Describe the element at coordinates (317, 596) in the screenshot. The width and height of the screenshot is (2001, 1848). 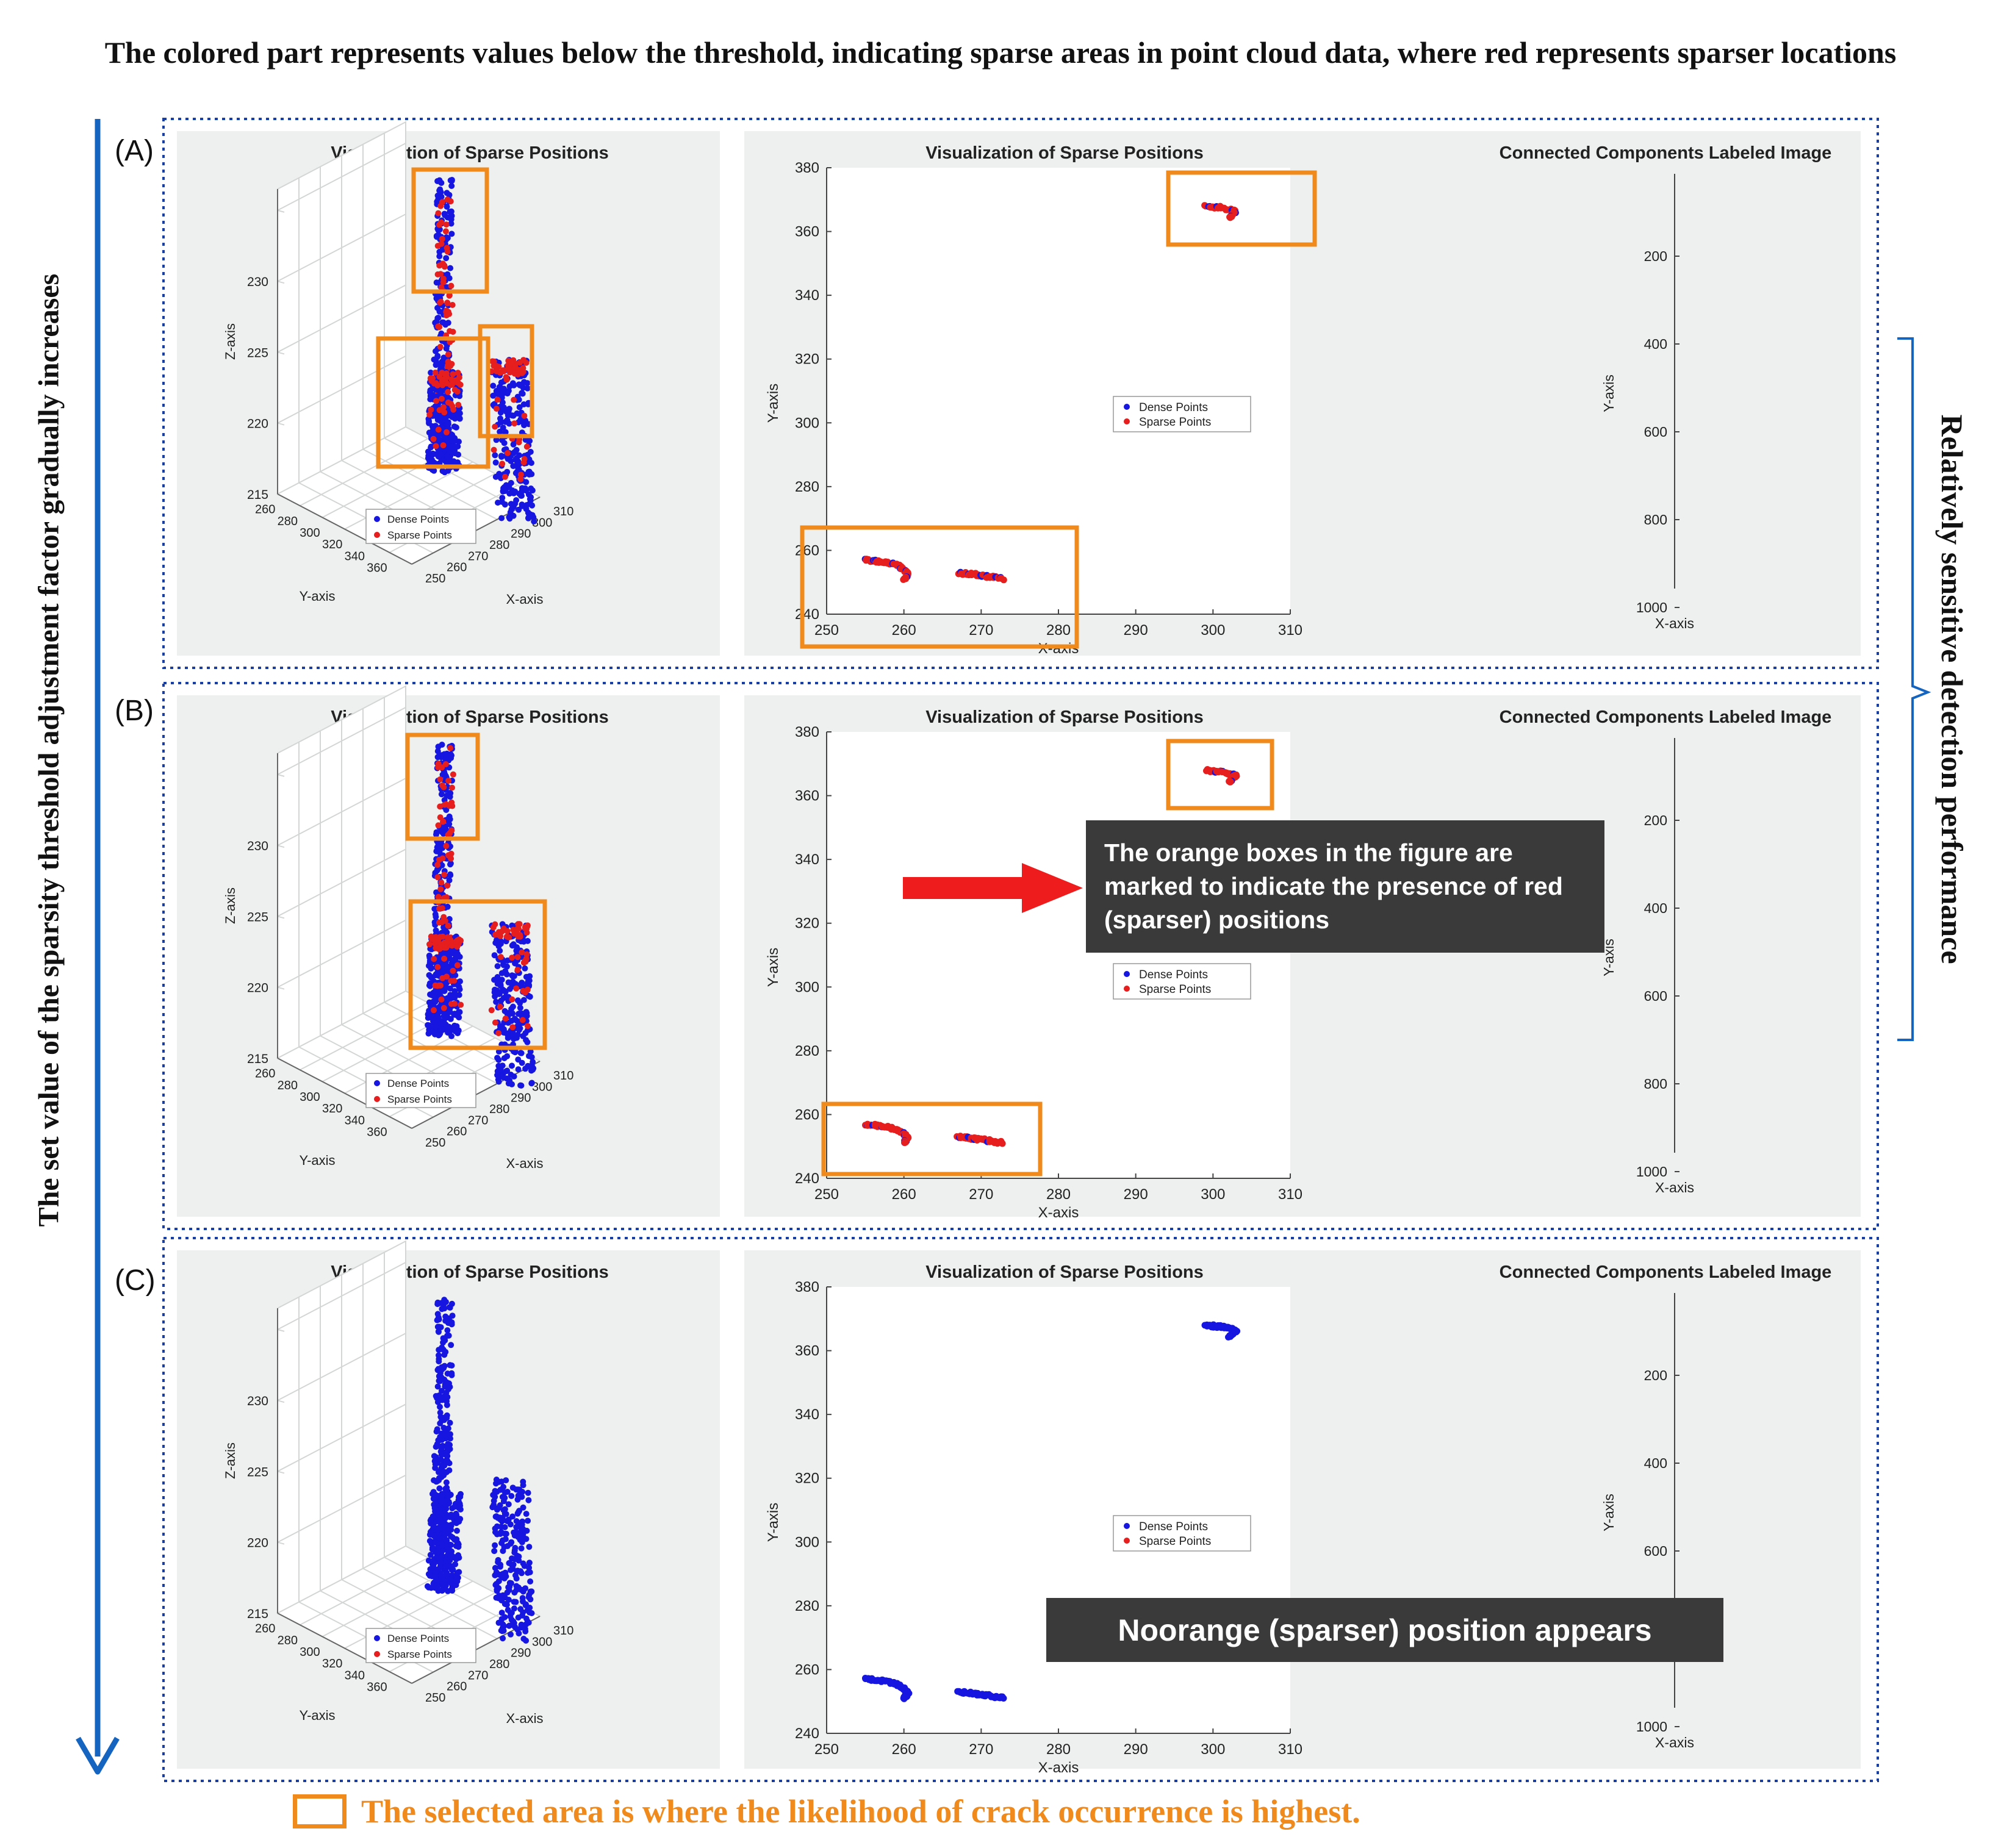
I see `y-axis-label: Y-axis` at that location.